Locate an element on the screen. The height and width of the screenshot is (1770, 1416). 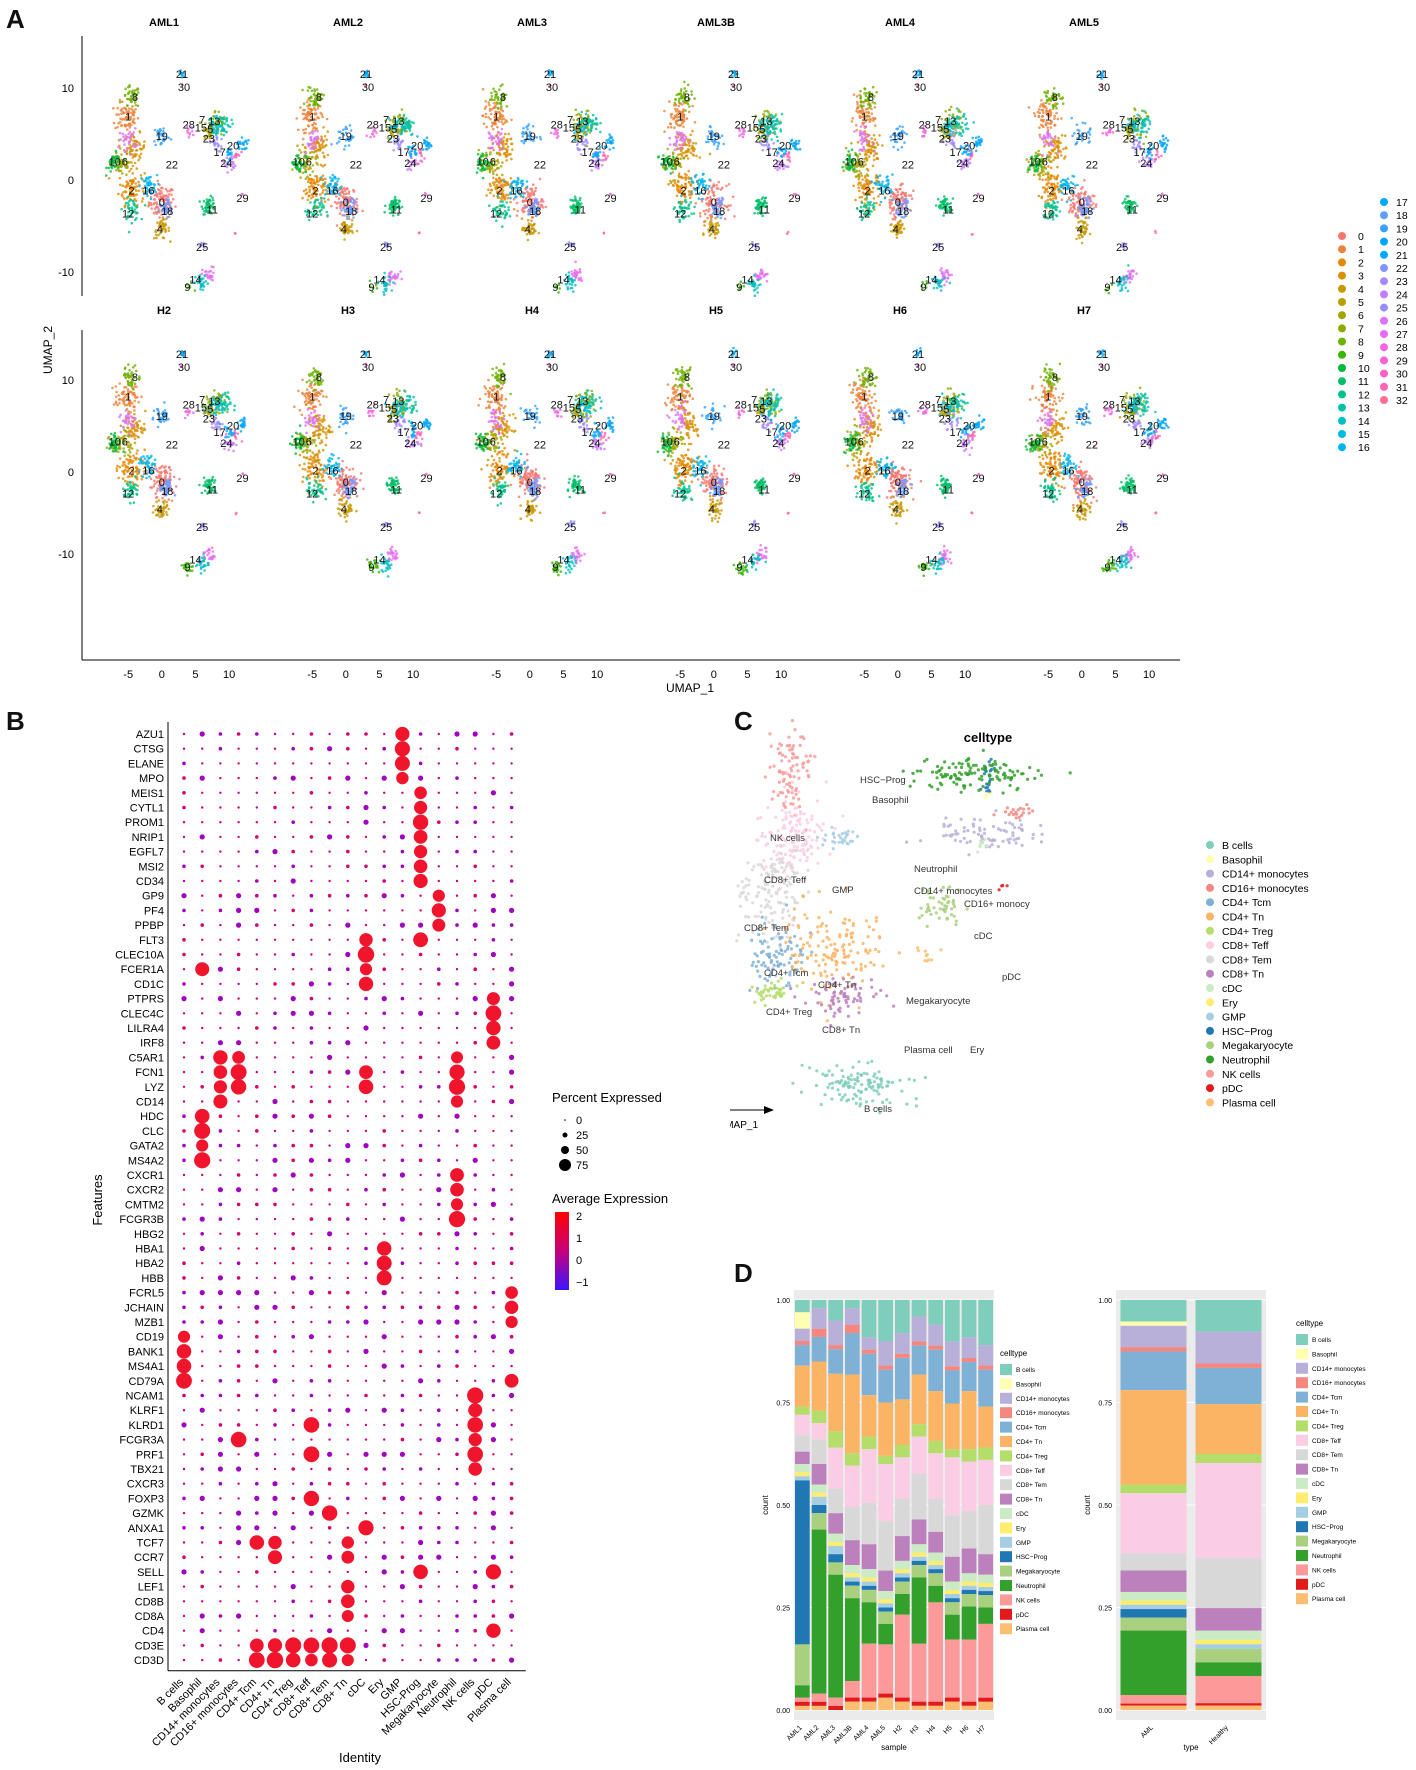
cluster-label: 18 is located at coordinates (167, 212).